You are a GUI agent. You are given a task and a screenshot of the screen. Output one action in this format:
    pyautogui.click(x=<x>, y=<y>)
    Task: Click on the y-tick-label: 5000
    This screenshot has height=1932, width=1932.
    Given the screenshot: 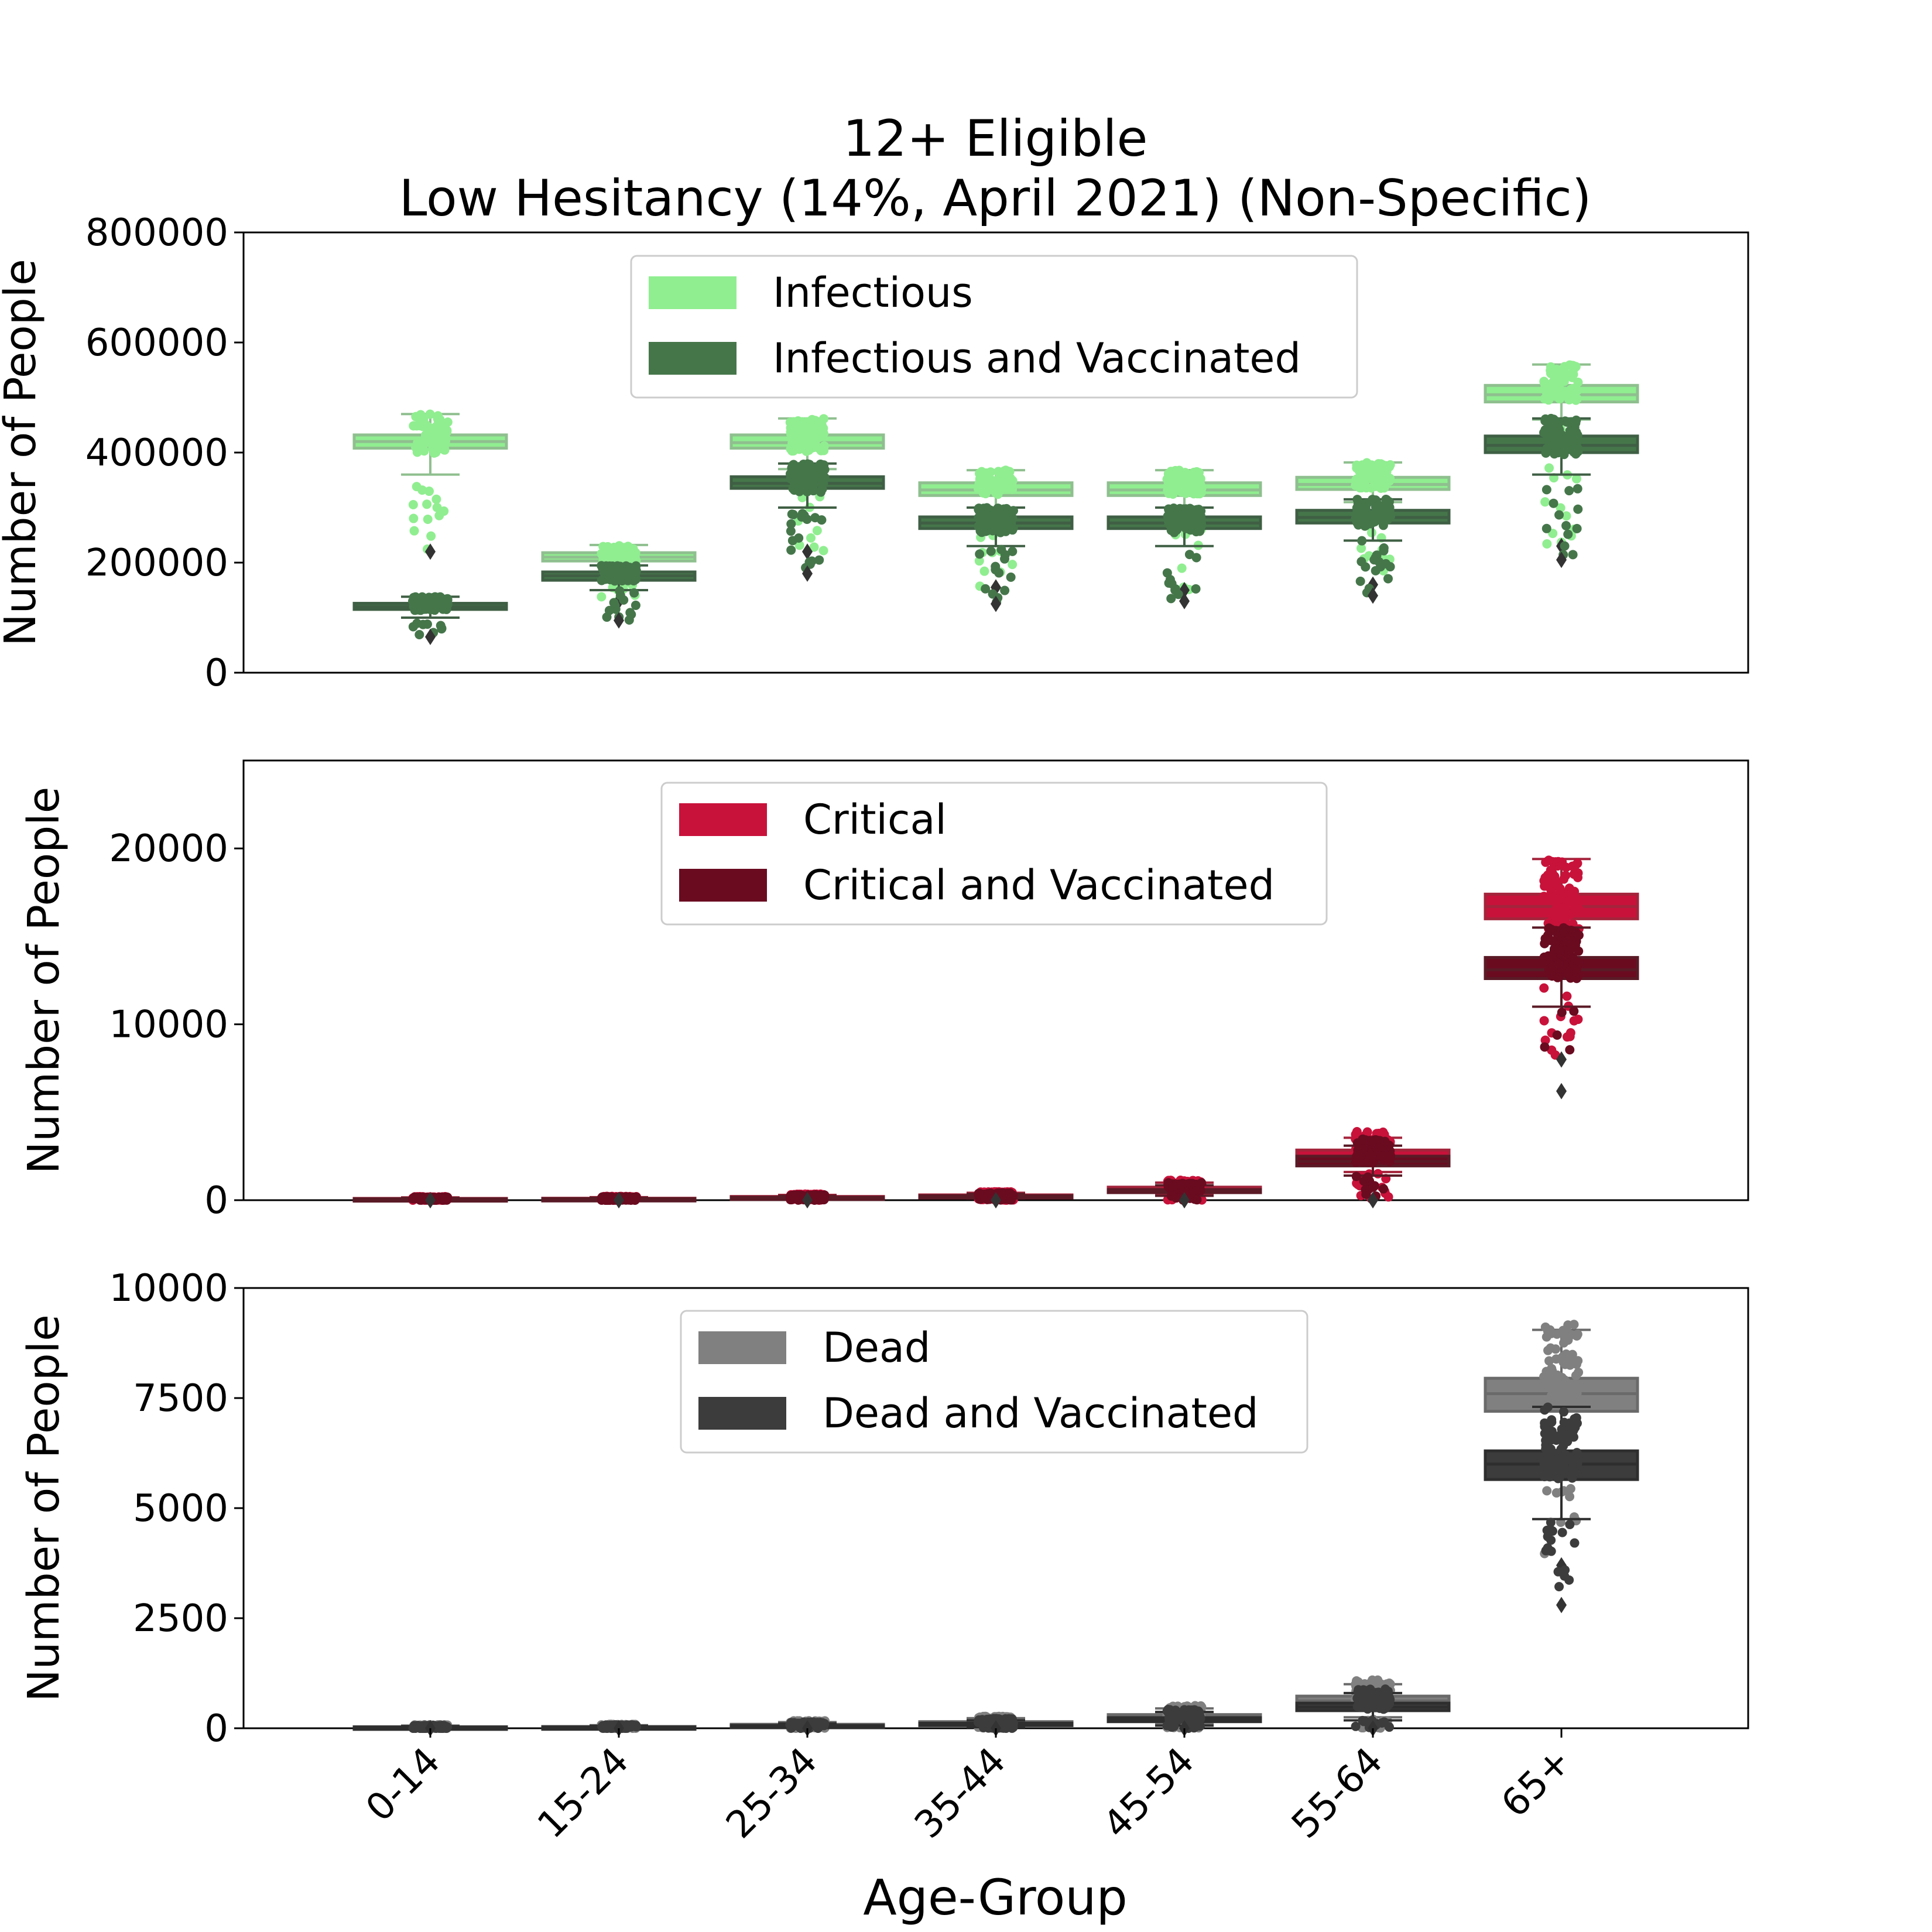 What is the action you would take?
    pyautogui.click(x=180, y=1508)
    